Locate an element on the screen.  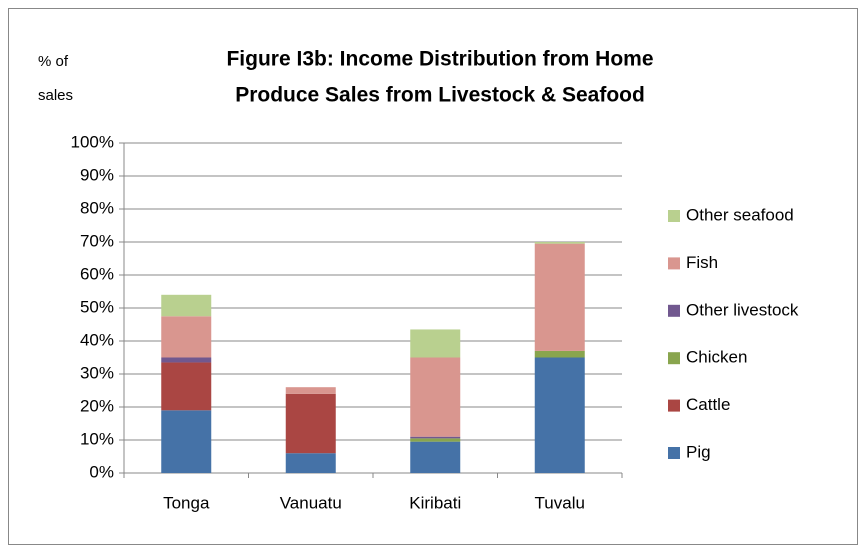
x-tick-label: Tuvalu is located at coordinates (560, 502).